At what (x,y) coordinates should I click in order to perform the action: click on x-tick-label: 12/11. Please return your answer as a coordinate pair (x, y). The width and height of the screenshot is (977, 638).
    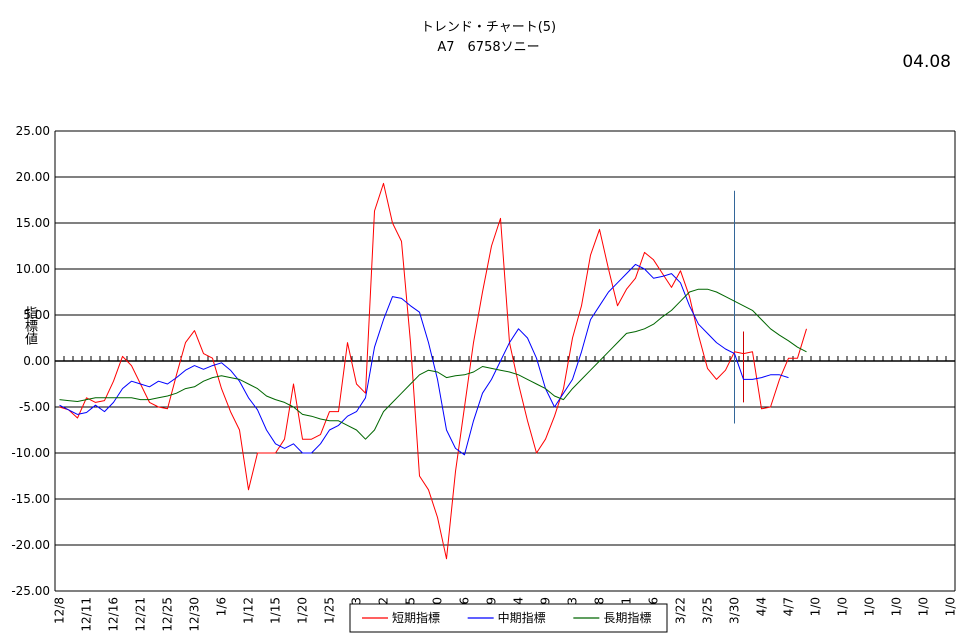
    Looking at the image, I should click on (87, 614).